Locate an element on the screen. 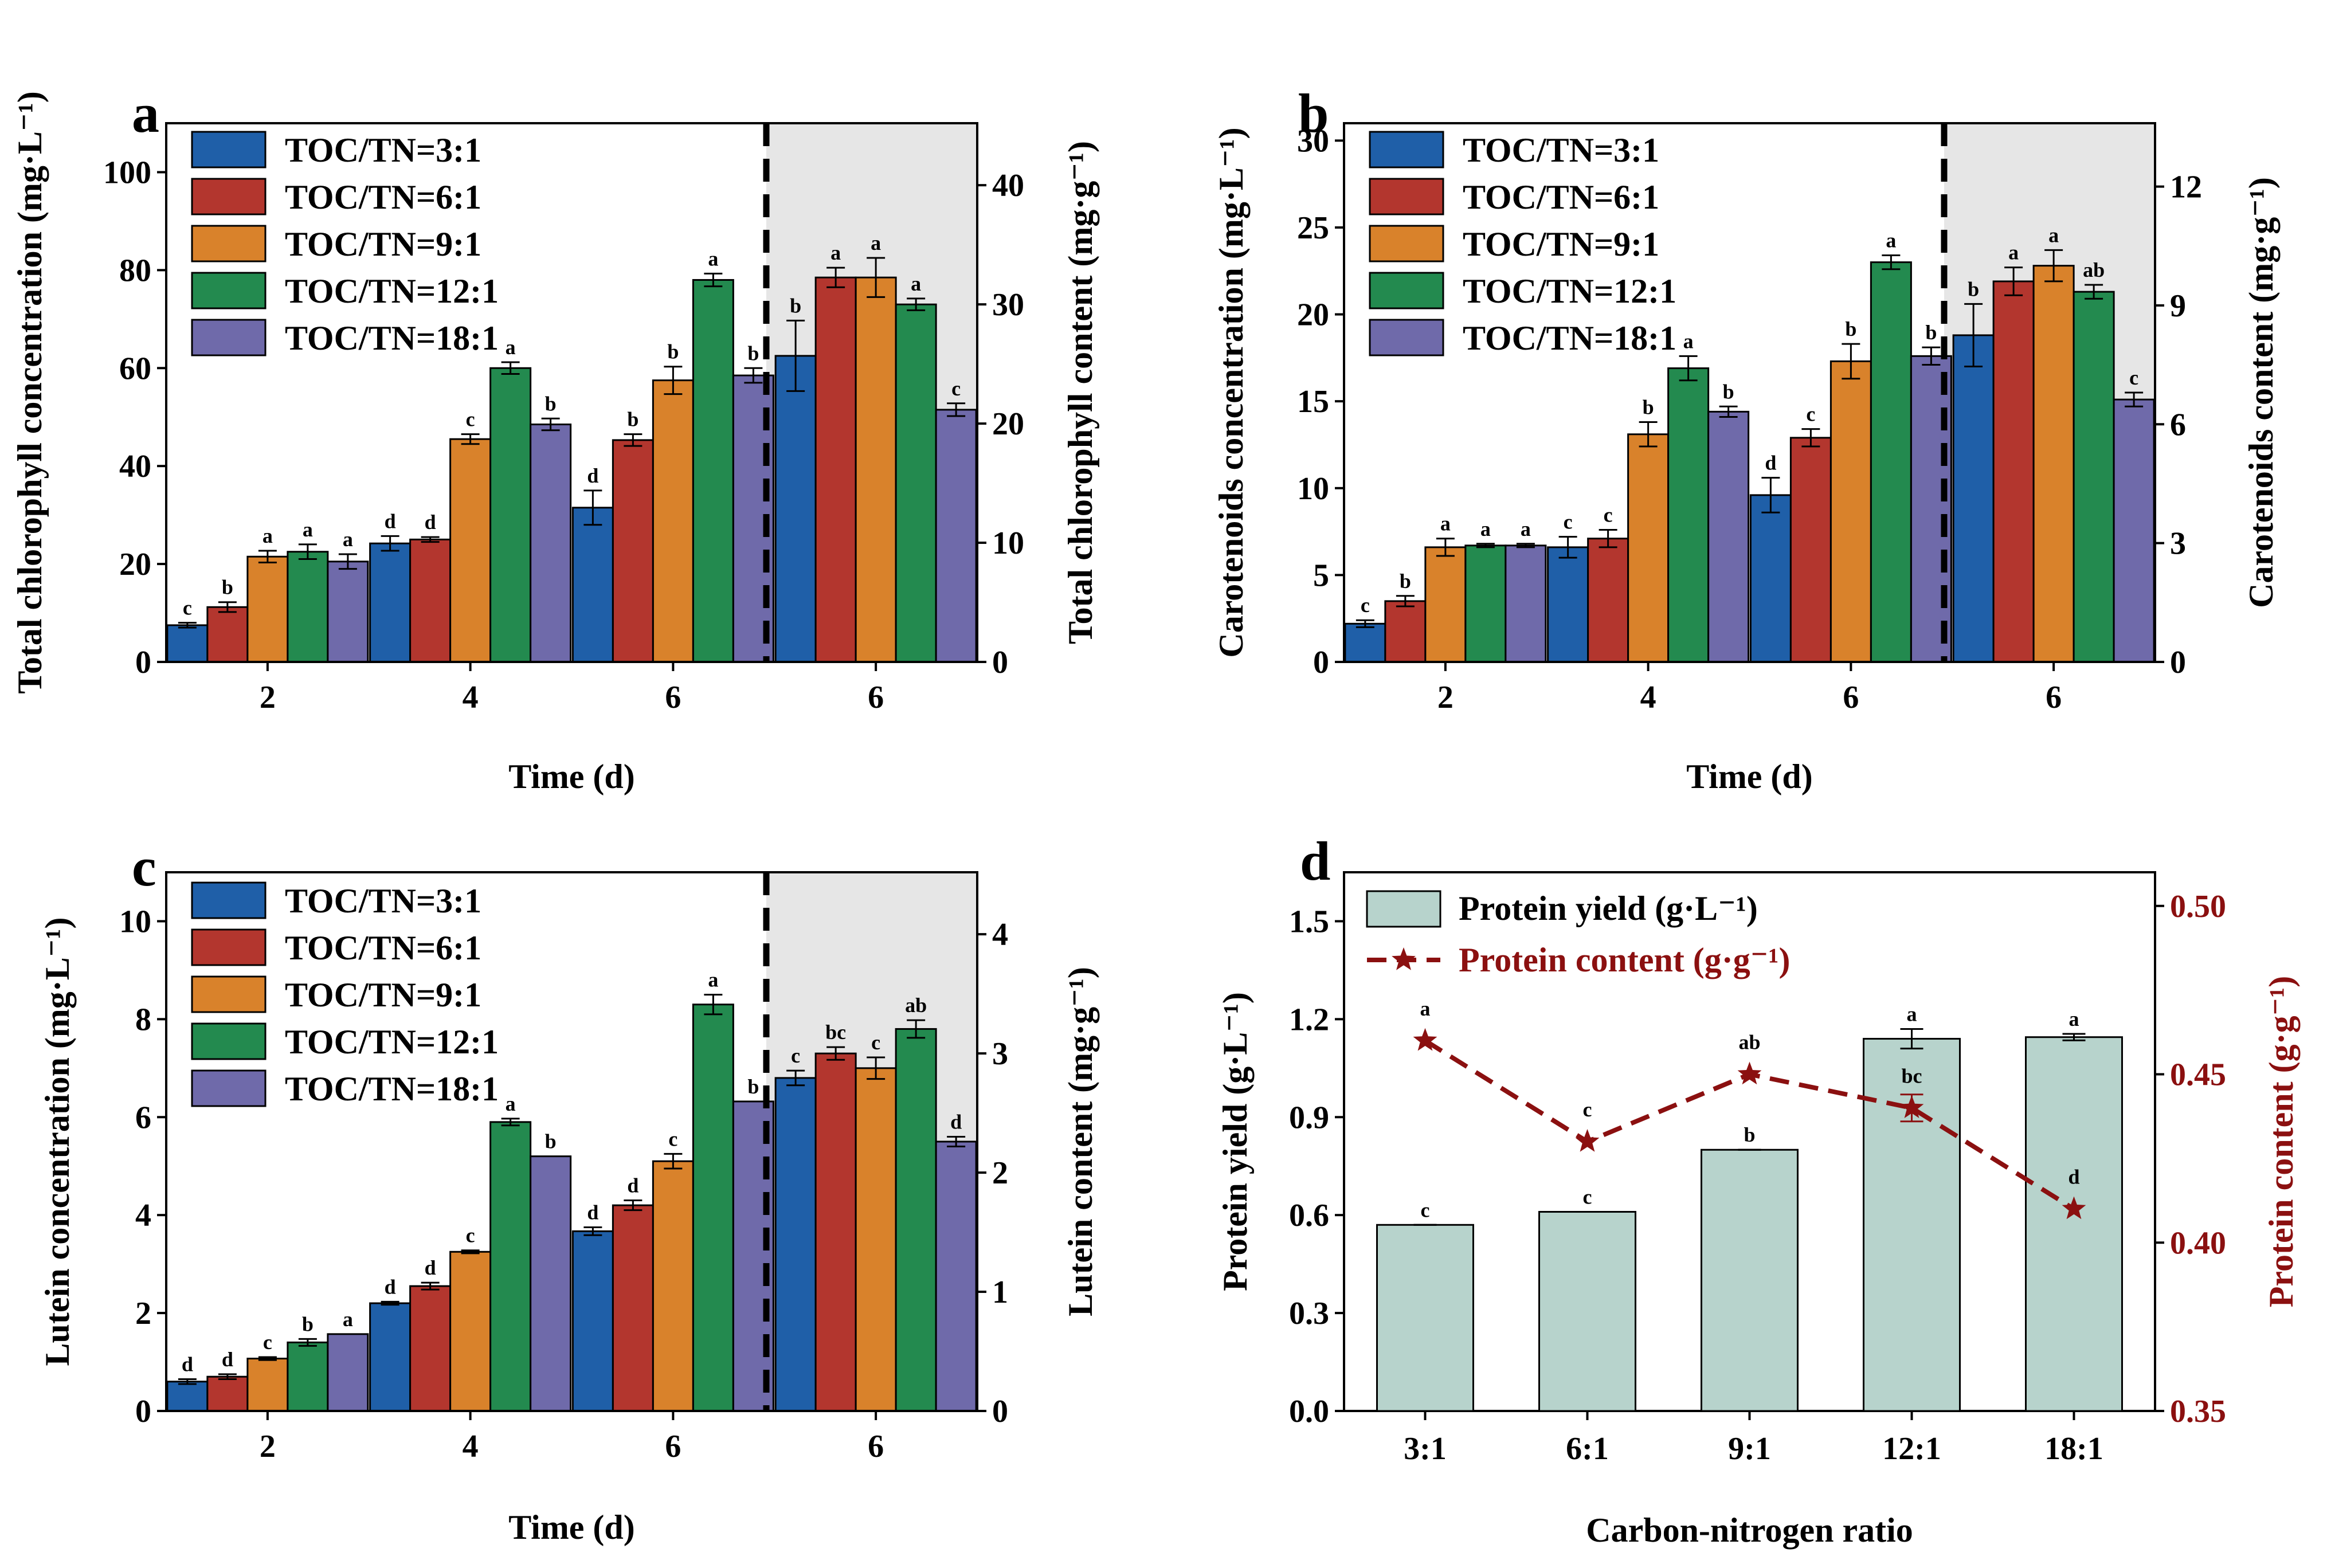 This screenshot has height=1568, width=2331. y-right-tick-label: 20 is located at coordinates (1008, 424).